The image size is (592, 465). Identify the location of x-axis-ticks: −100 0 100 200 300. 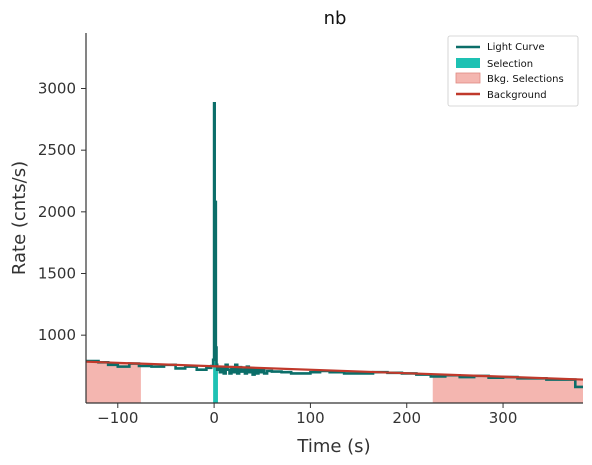
(307, 415).